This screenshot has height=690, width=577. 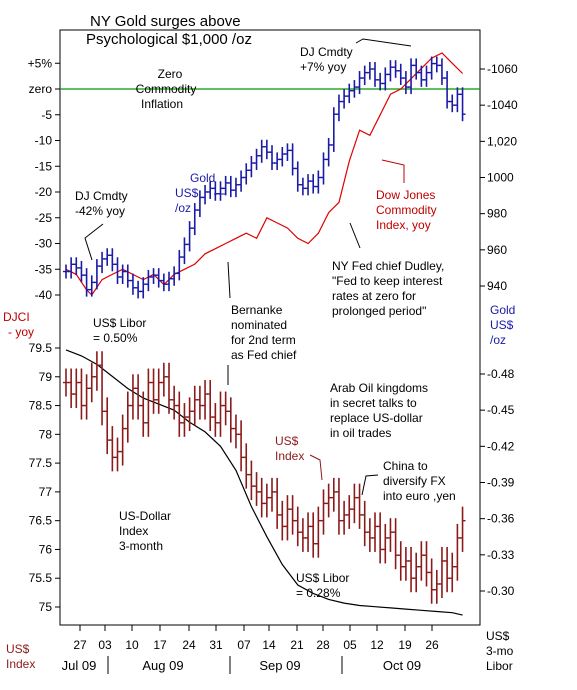 What do you see at coordinates (326, 52) in the screenshot?
I see `svg-text: DJ Cmdty` at bounding box center [326, 52].